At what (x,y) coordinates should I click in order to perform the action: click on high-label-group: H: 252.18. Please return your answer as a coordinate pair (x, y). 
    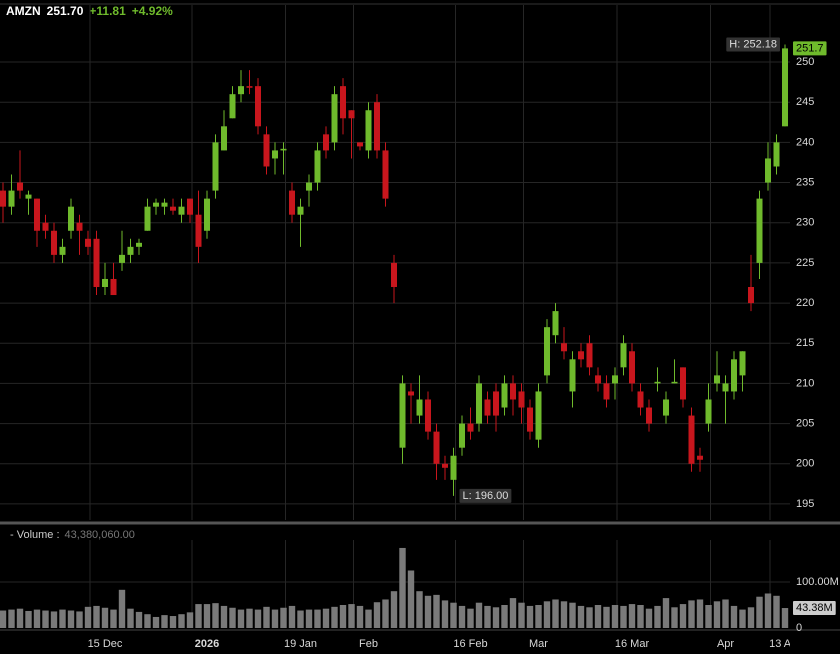
    Looking at the image, I should click on (753, 44).